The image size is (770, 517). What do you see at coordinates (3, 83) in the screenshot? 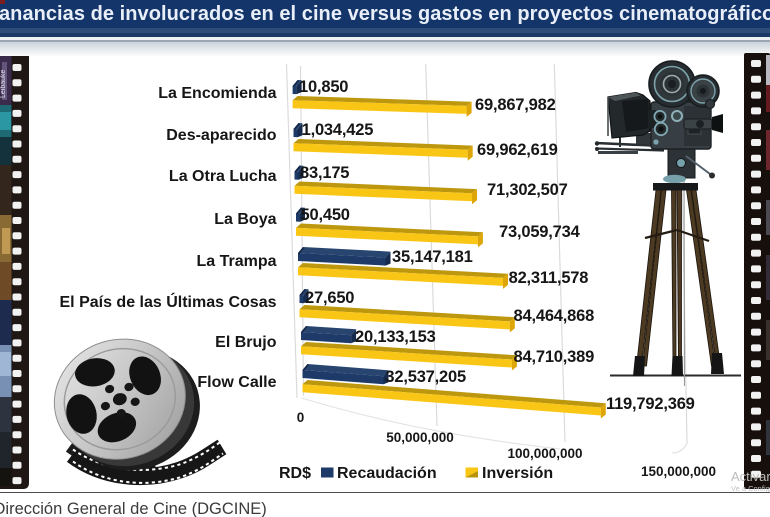
I see `svg-text: Leibauke` at bounding box center [3, 83].